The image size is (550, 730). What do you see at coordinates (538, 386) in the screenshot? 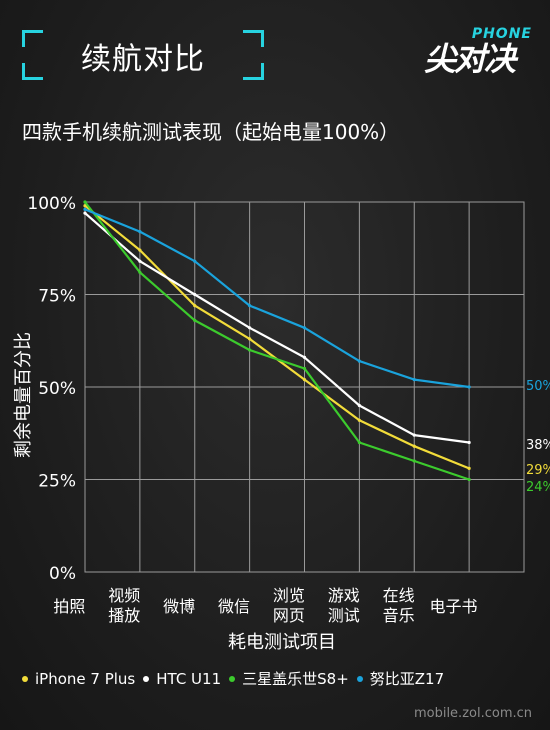
I see `series-end-label: 50%` at bounding box center [538, 386].